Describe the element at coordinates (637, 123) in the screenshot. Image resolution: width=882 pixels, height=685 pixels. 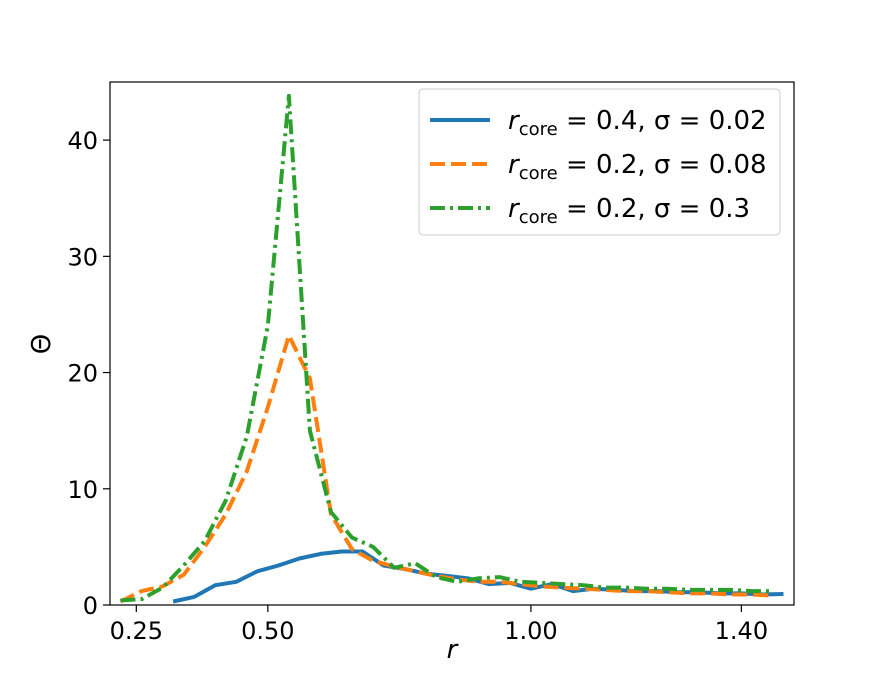
I see `legend-label-1: rcore = 0.4, σ = 0.02` at that location.